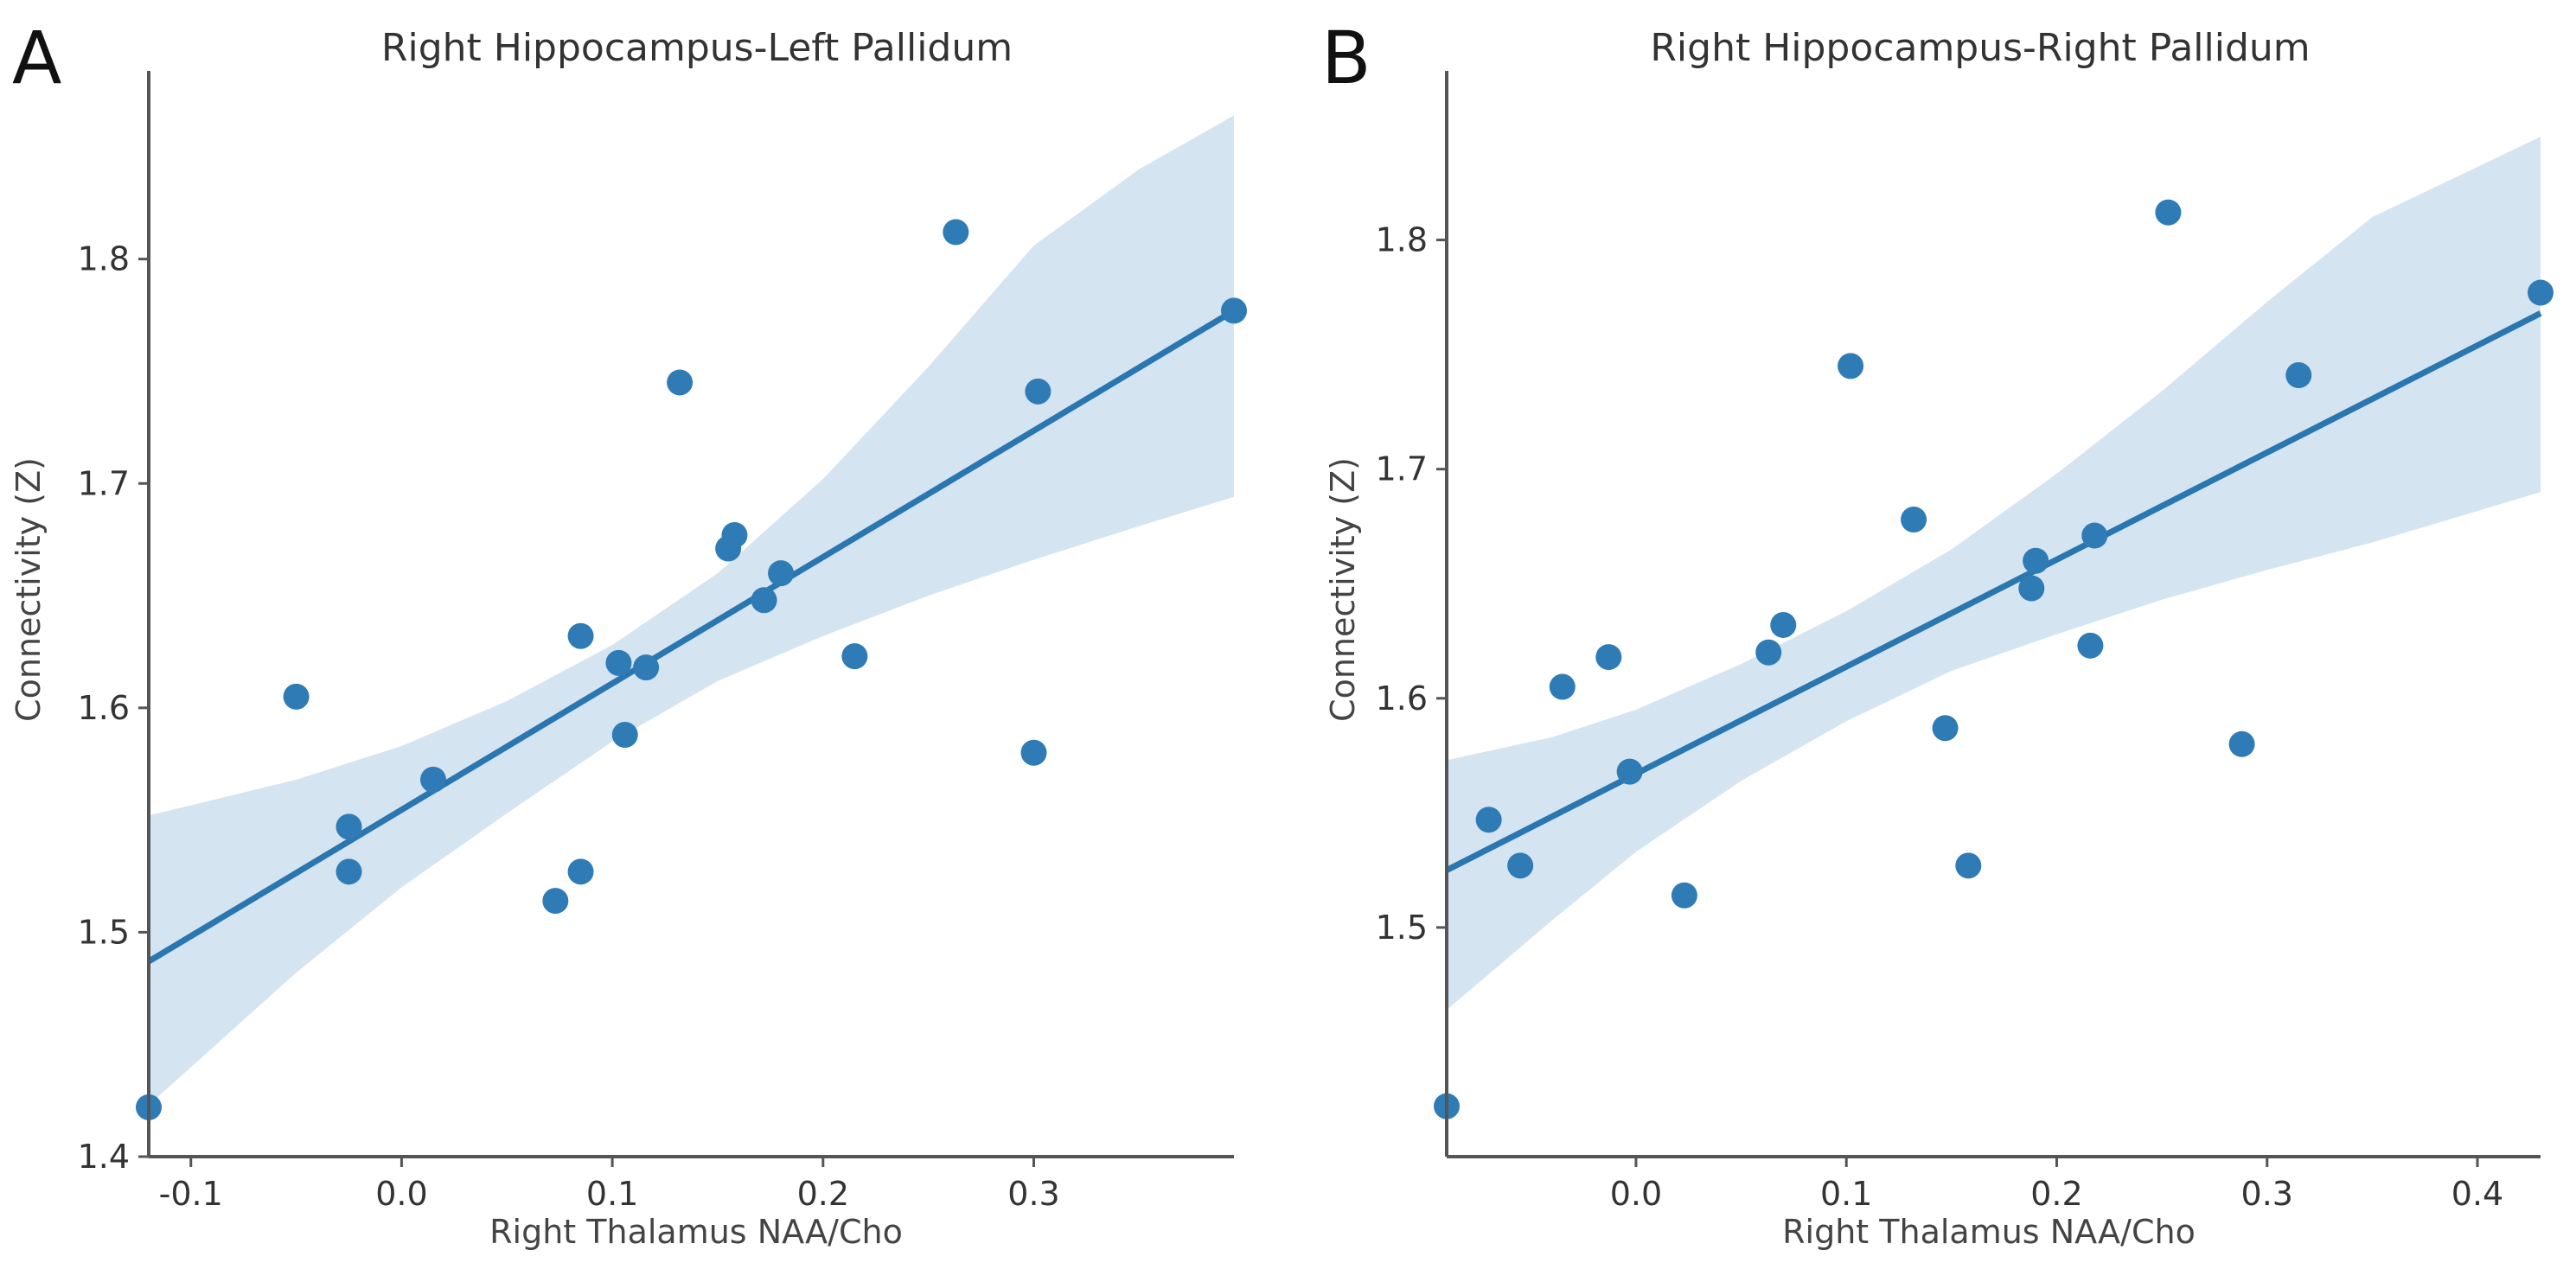 The height and width of the screenshot is (1282, 2576). What do you see at coordinates (2056, 1194) in the screenshot?
I see `x-tick-label-b-2: 0.2` at bounding box center [2056, 1194].